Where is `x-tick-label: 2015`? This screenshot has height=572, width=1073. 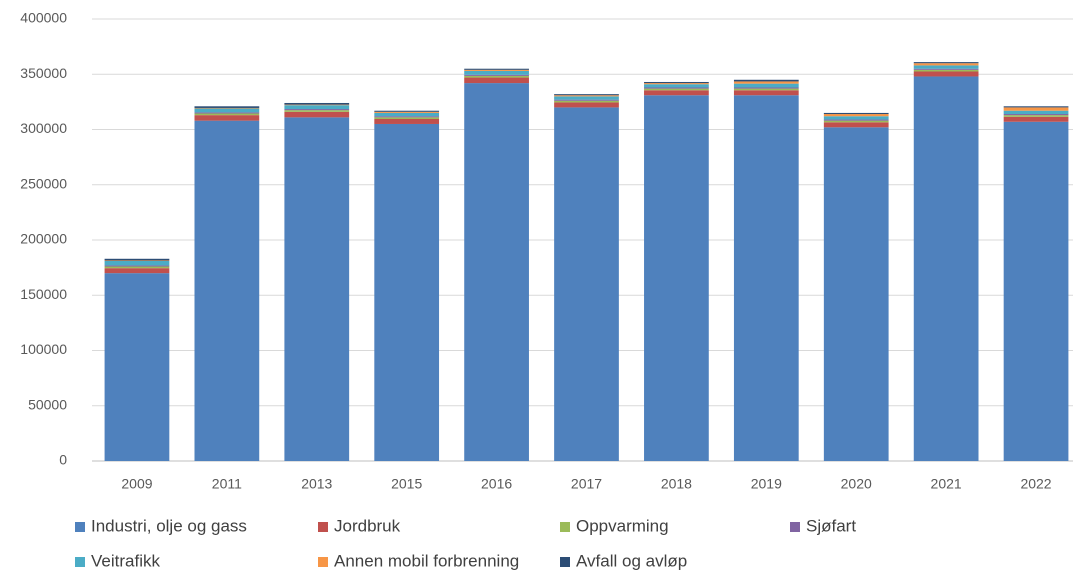 x-tick-label: 2015 is located at coordinates (406, 484).